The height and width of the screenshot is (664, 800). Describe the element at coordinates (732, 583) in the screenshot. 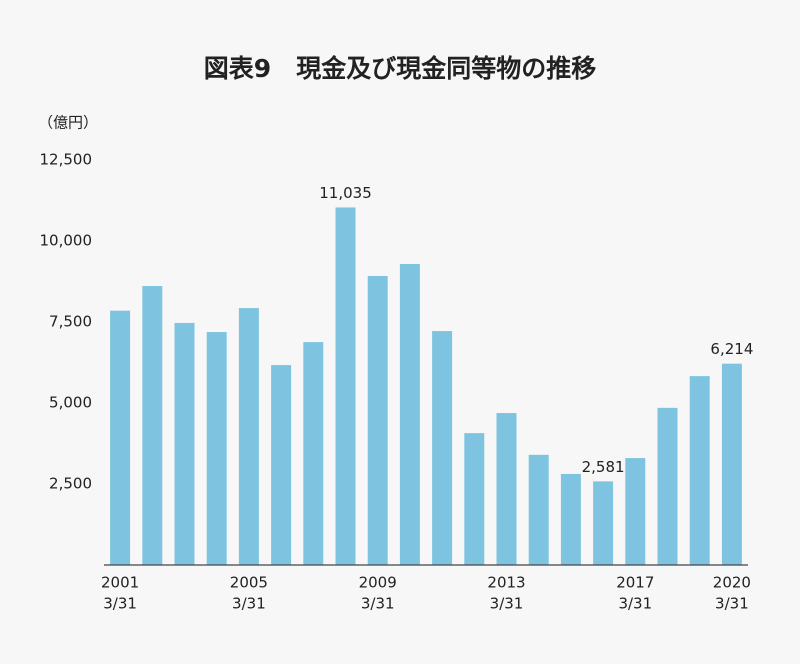

I see `x-tick-label: 2020` at that location.